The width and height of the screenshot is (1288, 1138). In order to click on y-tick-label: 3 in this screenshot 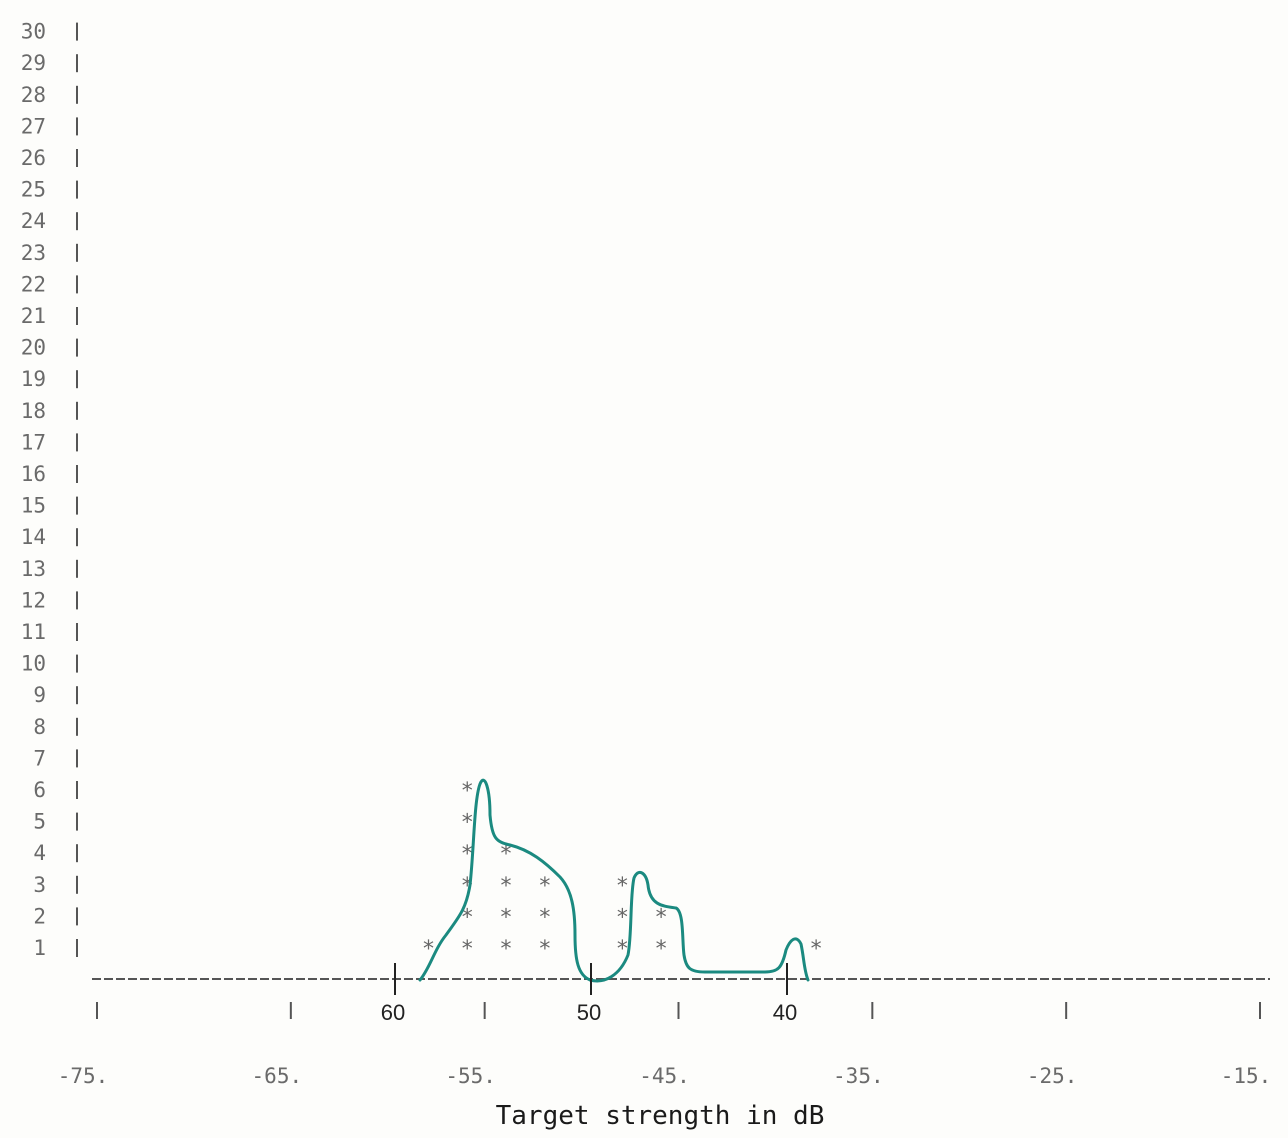, I will do `click(39, 885)`.